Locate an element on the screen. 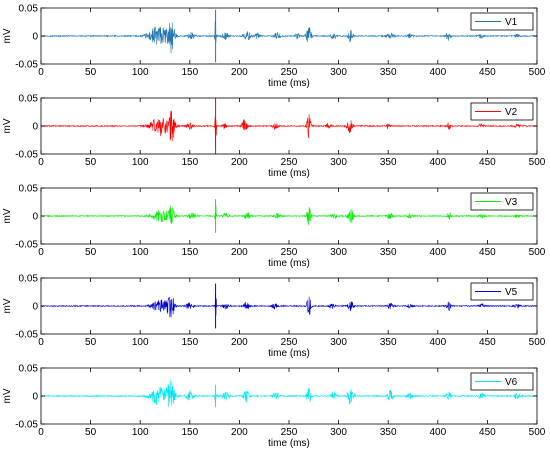  legend: V1 is located at coordinates (502, 21).